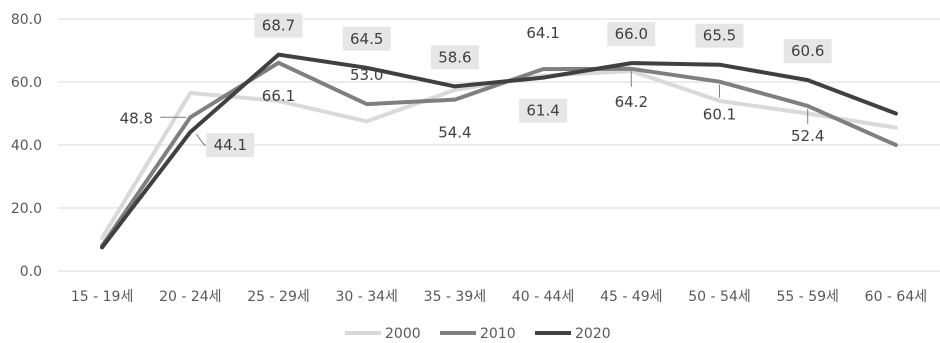 This screenshot has height=343, width=940. I want to click on data-label: 66.1, so click(278, 96).